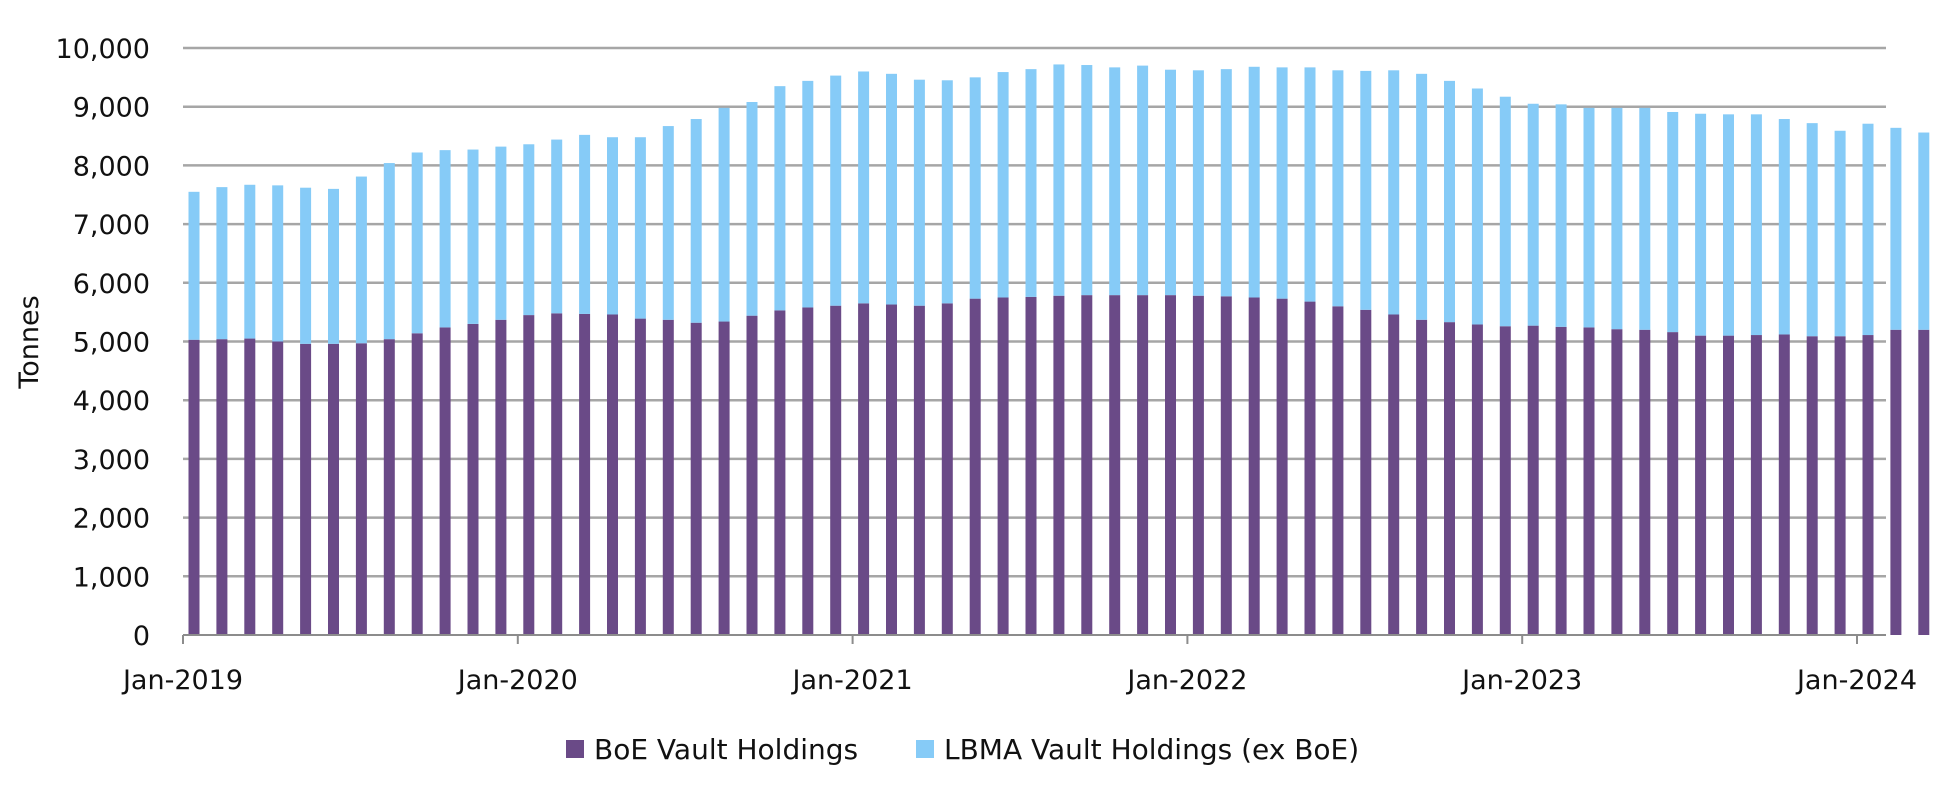 This screenshot has width=1942, height=794. Describe the element at coordinates (182, 680) in the screenshot. I see `x-tick-label: Jan-2019` at that location.